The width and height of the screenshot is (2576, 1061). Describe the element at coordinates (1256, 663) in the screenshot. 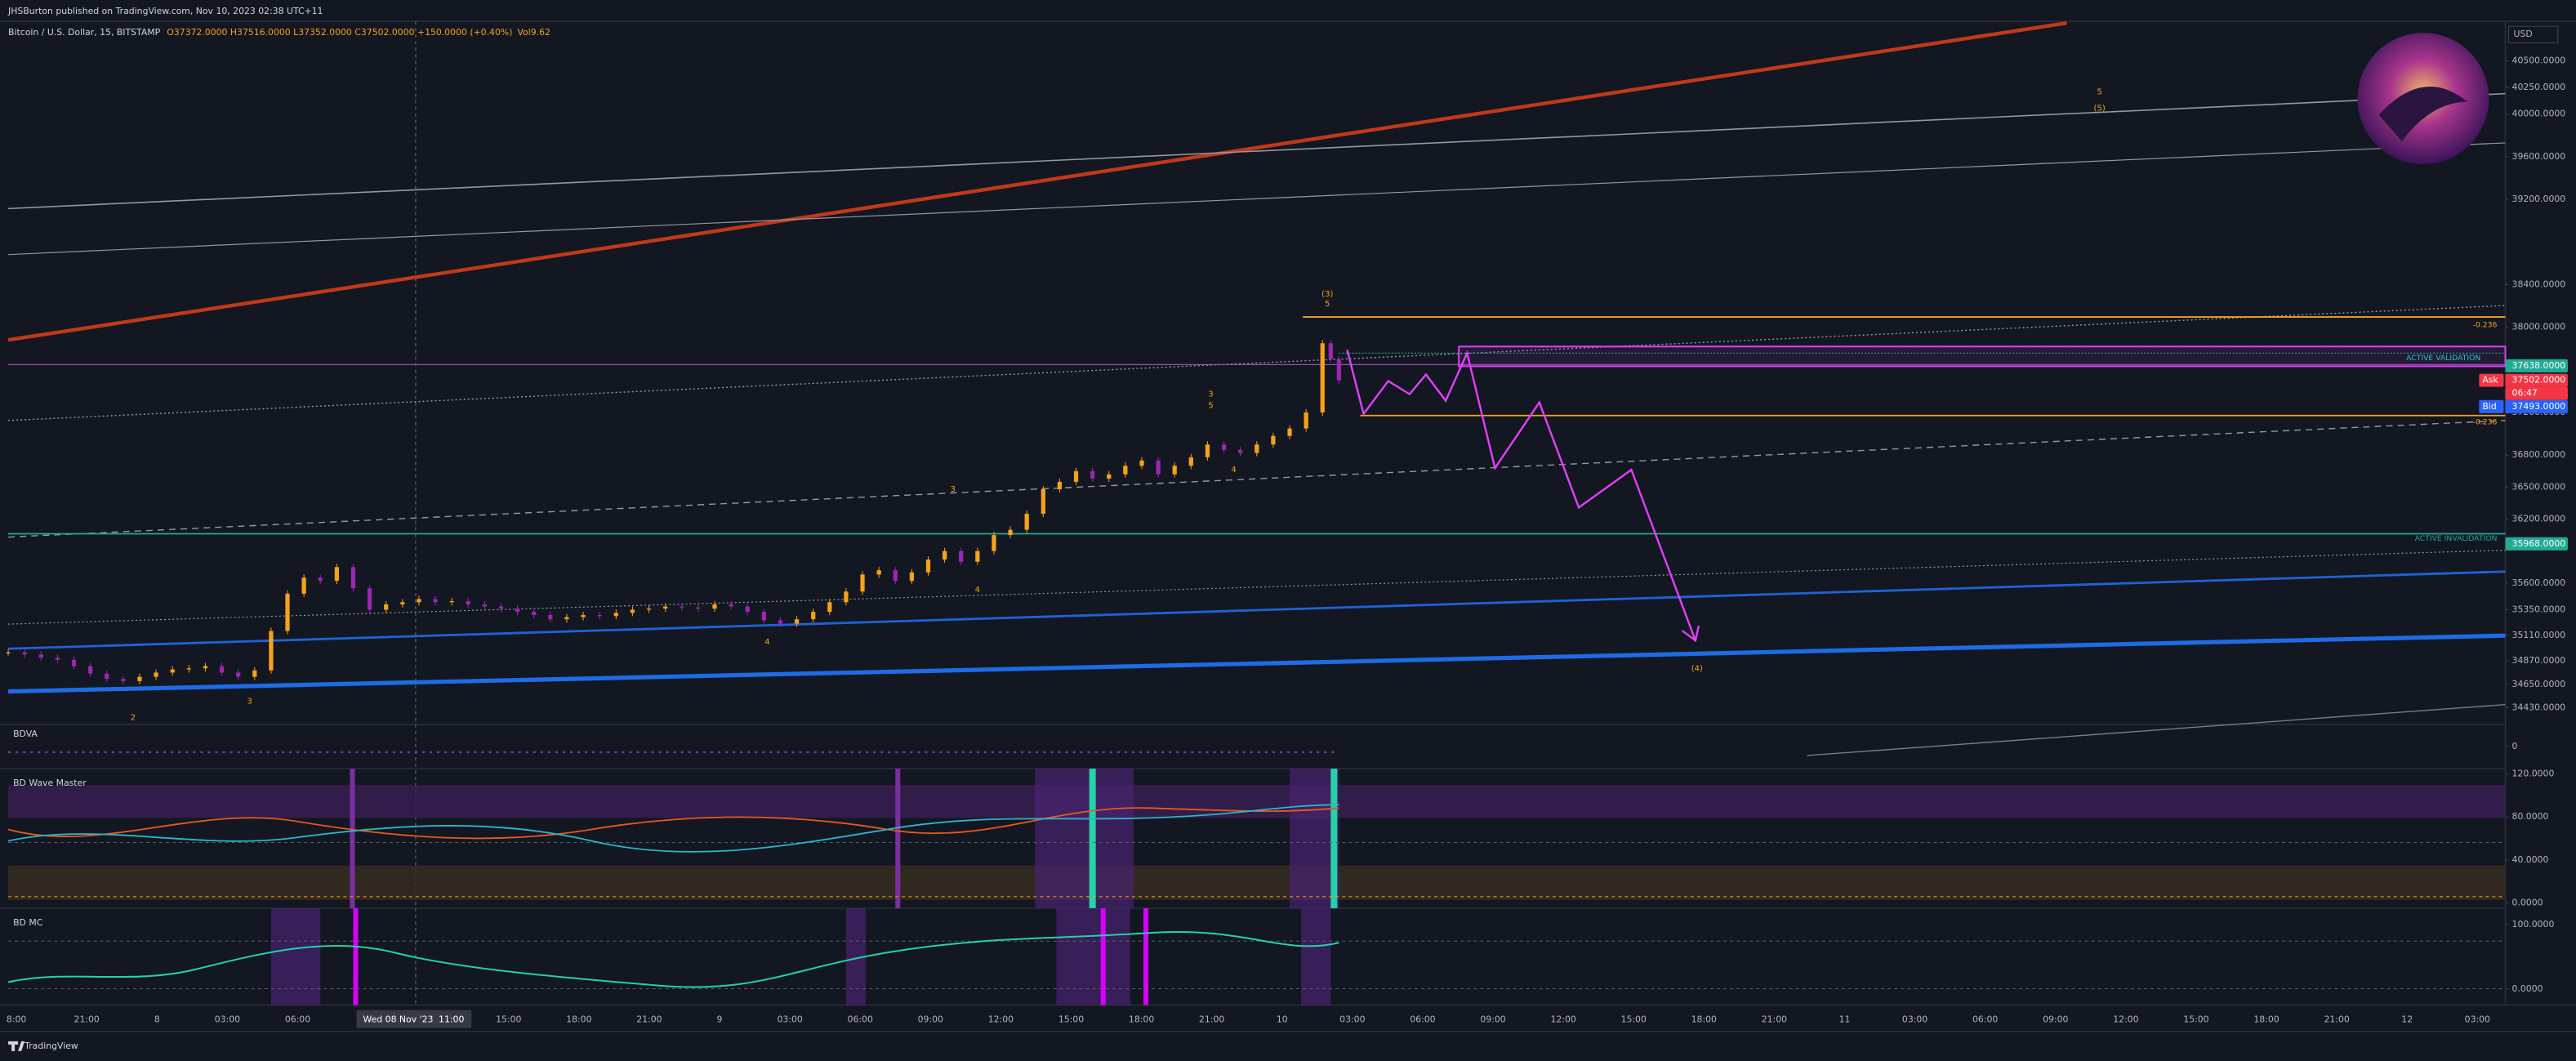

I see `channel-line` at that location.